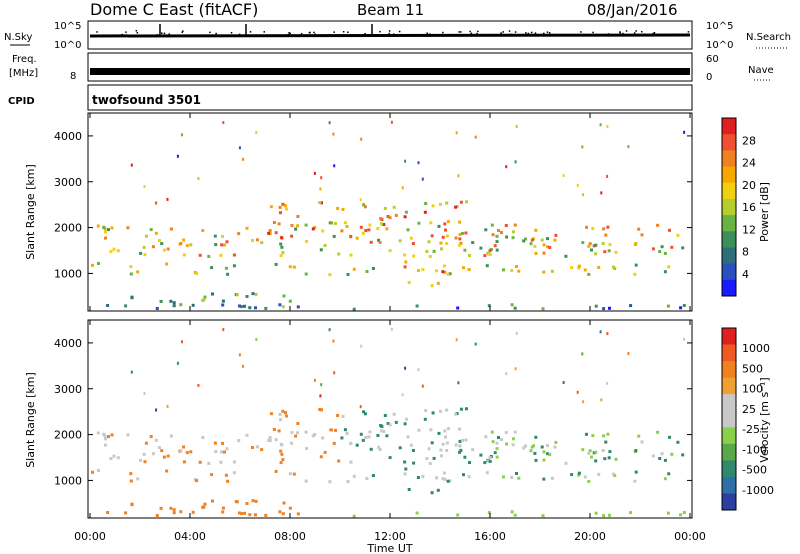 Image resolution: width=800 pixels, height=554 pixels. Describe the element at coordinates (764, 212) in the screenshot. I see `power-colorbar-label: Power [dB]` at that location.